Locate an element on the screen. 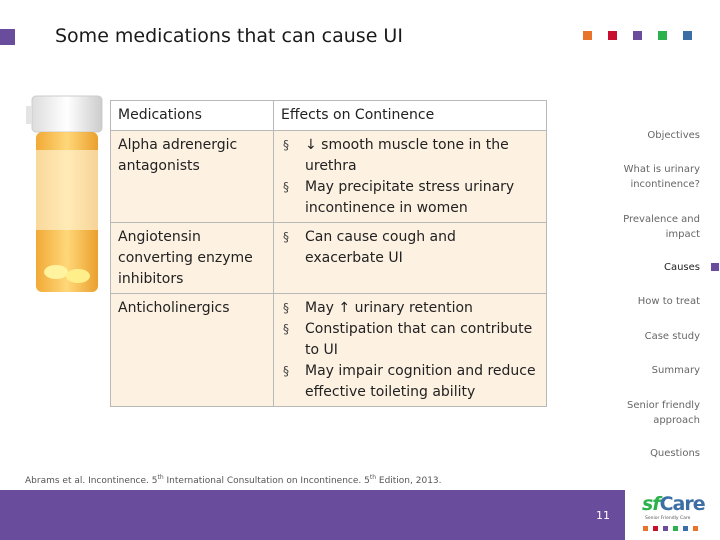 The height and width of the screenshot is (540, 720). nav-item: Prevalence and impact is located at coordinates (661, 227).